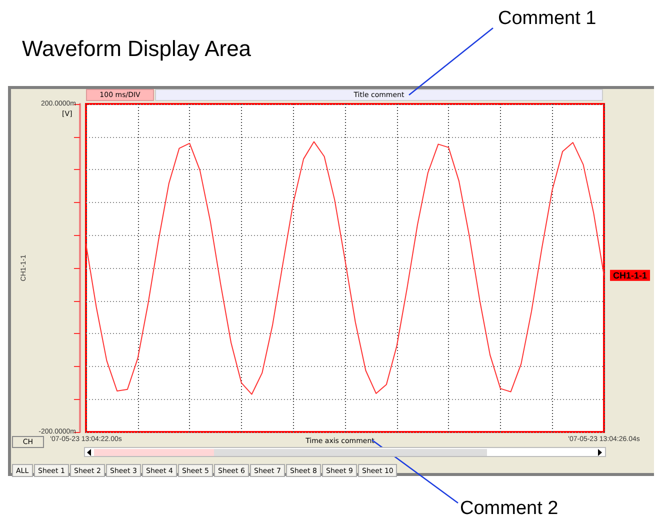 The height and width of the screenshot is (520, 656). Describe the element at coordinates (137, 49) in the screenshot. I see `chart-title: Waveform Display Area` at that location.